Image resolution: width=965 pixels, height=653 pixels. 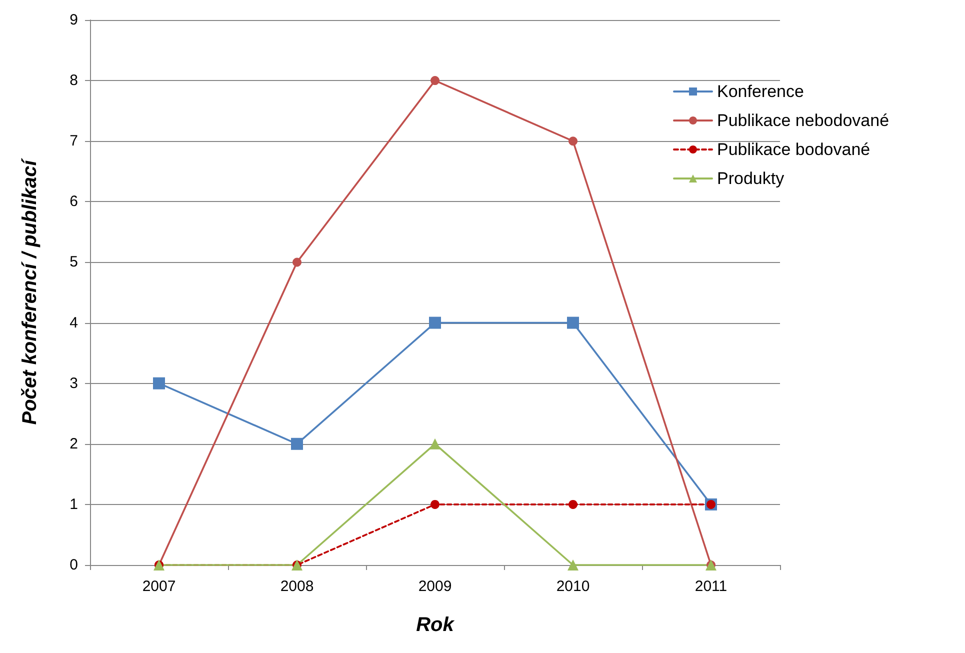 I want to click on y-tick-label: 0, so click(x=74, y=565).